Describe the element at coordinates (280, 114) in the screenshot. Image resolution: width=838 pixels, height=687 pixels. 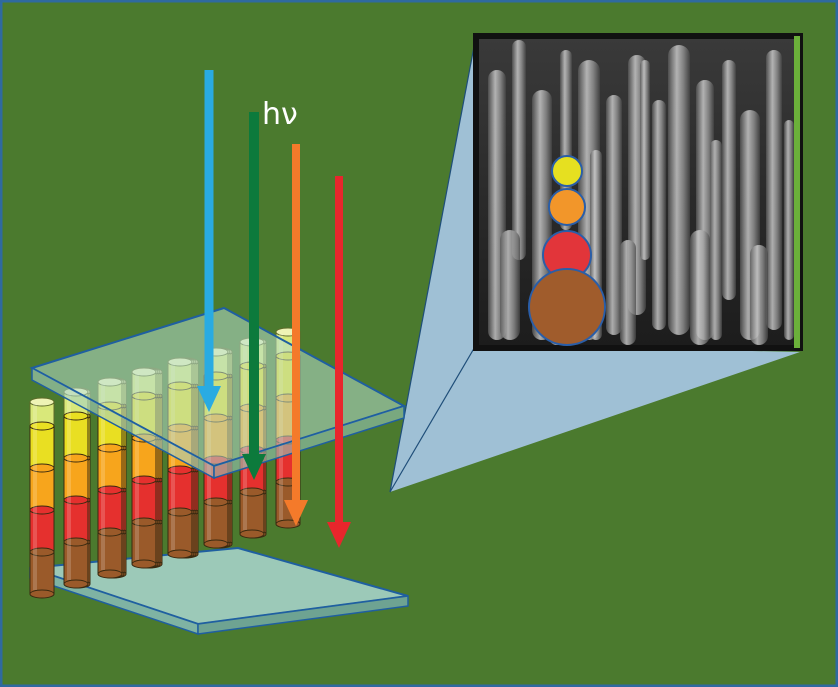
I see `photon-energy-label: hν` at that location.